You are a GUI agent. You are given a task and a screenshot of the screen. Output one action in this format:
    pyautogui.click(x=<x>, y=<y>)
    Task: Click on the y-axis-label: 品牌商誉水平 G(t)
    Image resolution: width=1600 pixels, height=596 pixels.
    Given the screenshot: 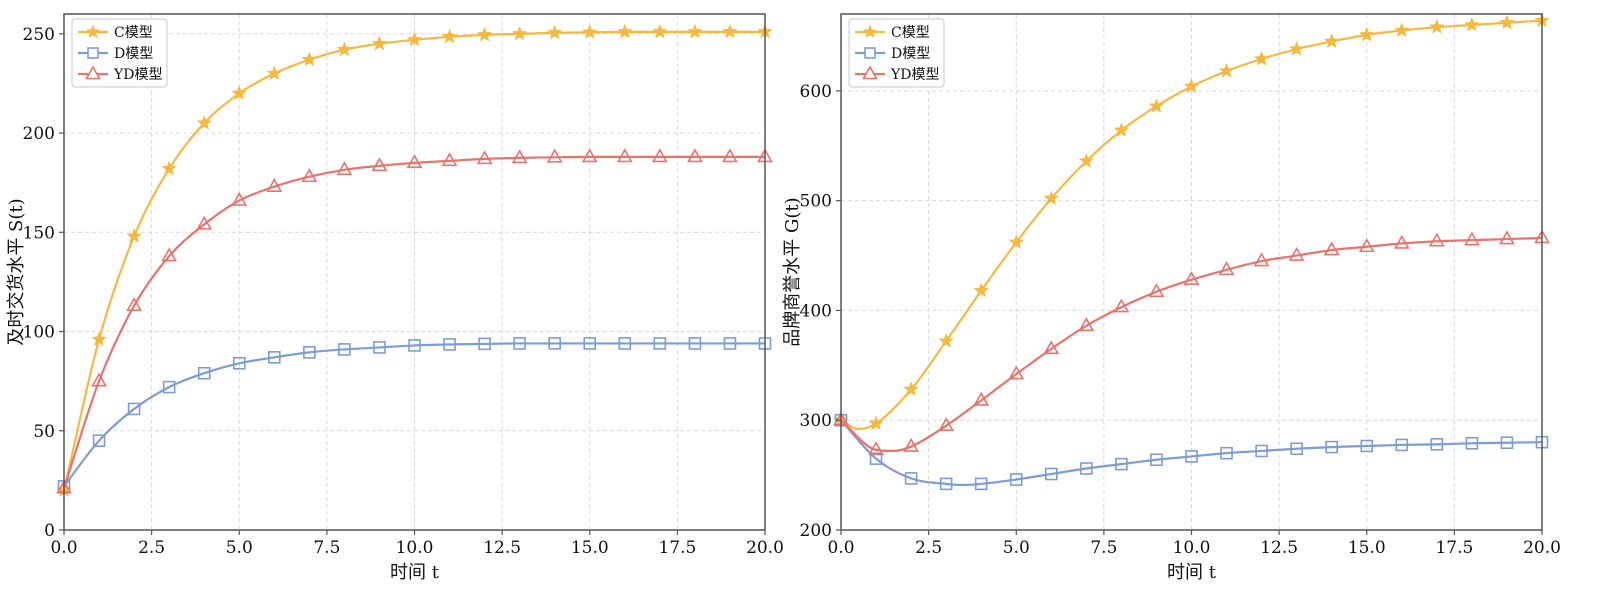 What is the action you would take?
    pyautogui.click(x=792, y=271)
    